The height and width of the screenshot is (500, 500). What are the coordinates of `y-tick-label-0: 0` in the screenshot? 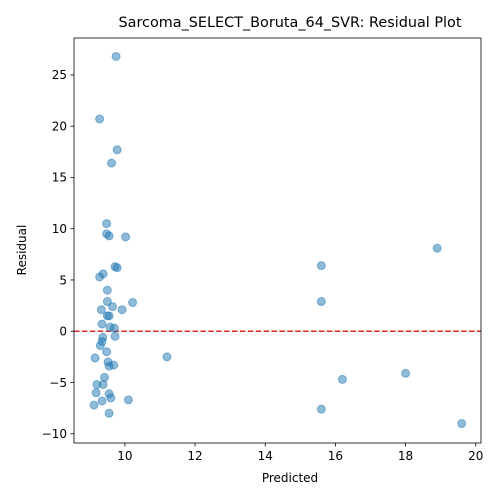 It's located at (63, 332).